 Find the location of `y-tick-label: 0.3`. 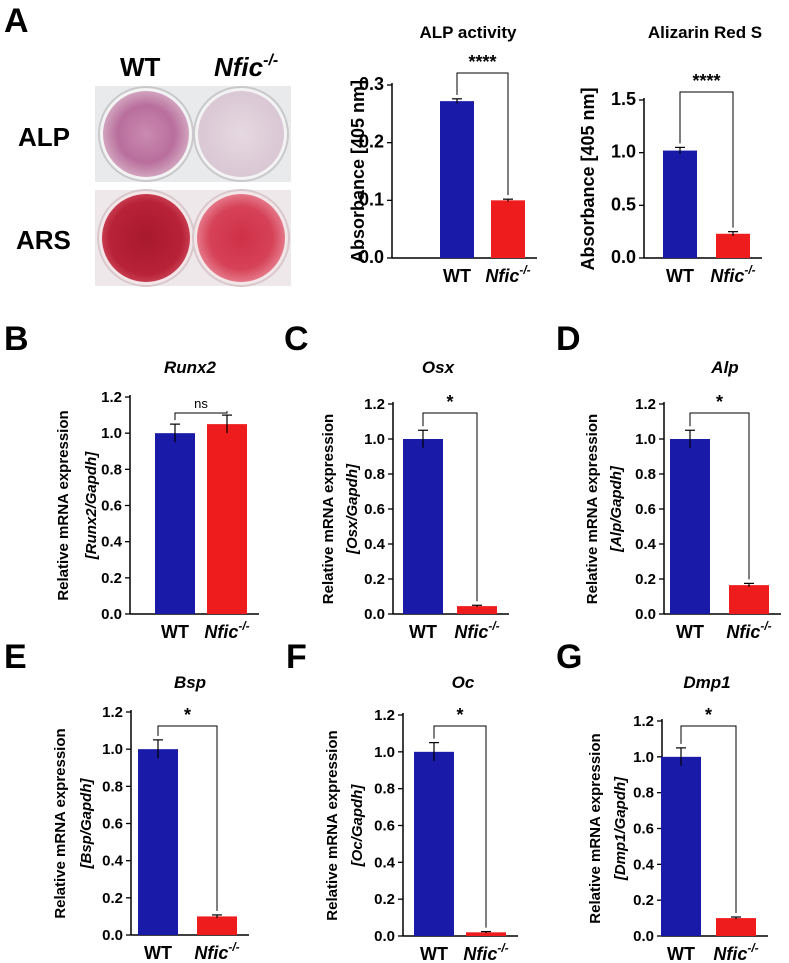

y-tick-label: 0.3 is located at coordinates (371, 84).